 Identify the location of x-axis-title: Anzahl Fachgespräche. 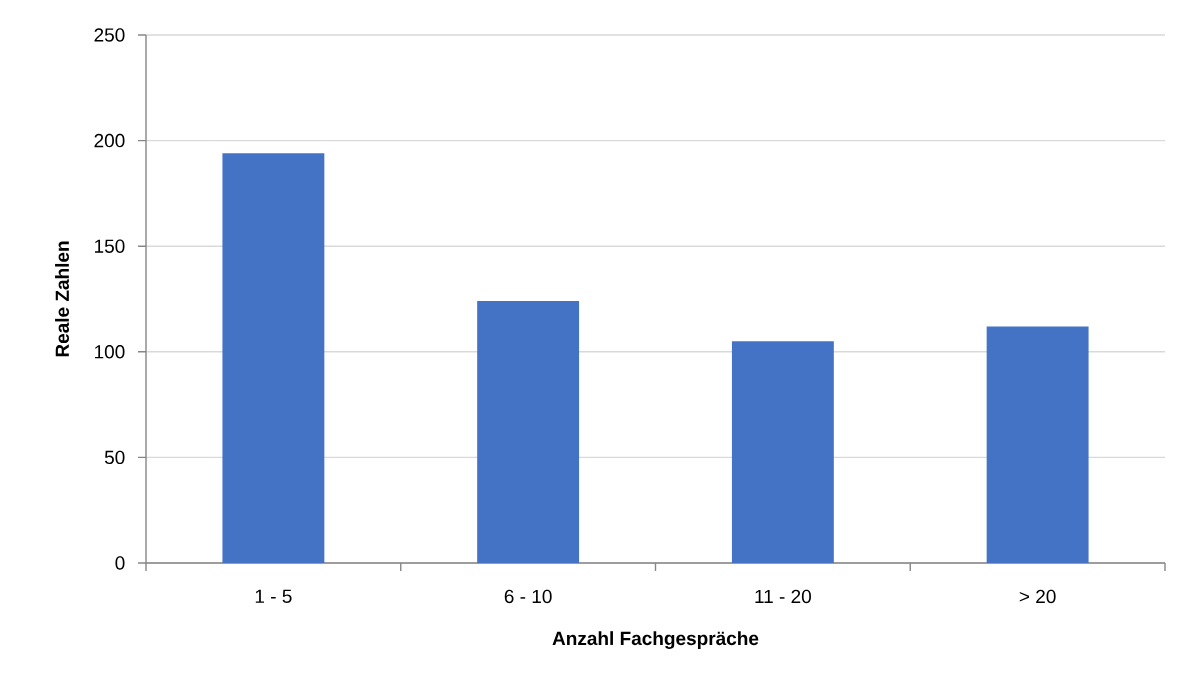
(655, 640).